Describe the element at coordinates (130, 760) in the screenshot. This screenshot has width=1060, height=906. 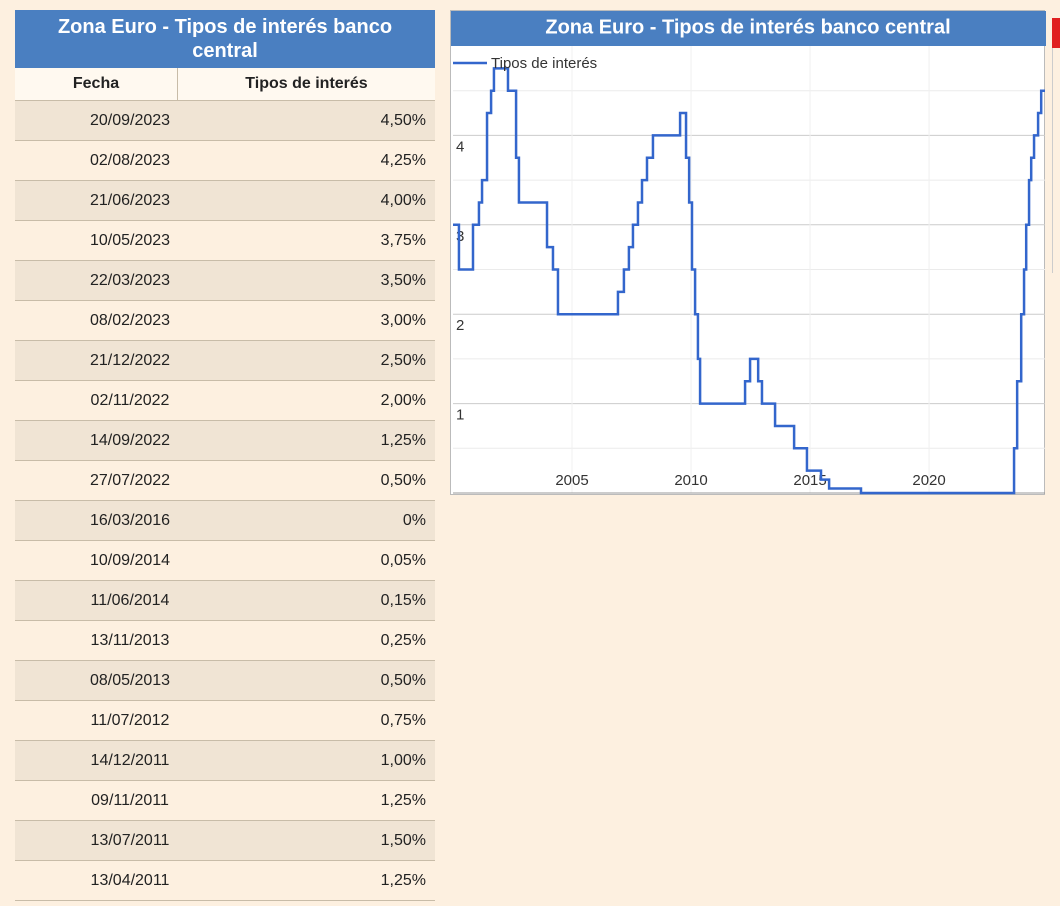
I see `date-cell: 14/12/2011` at that location.